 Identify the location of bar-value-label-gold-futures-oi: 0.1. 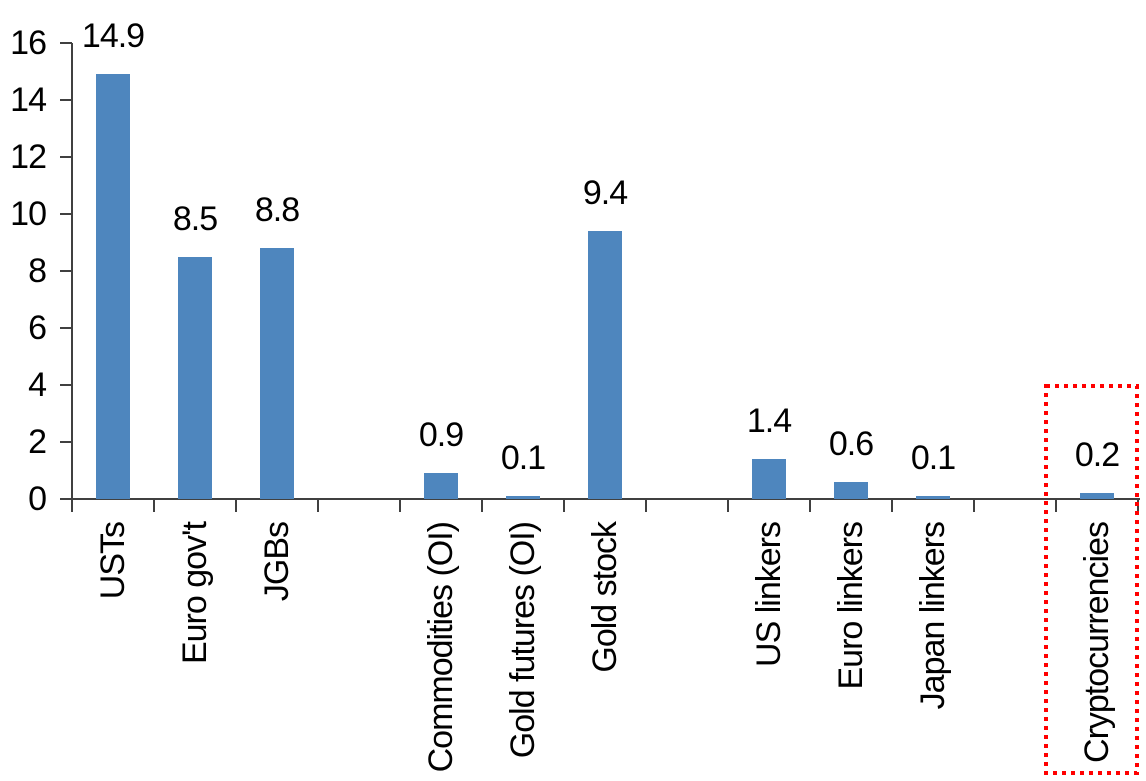
(523, 458).